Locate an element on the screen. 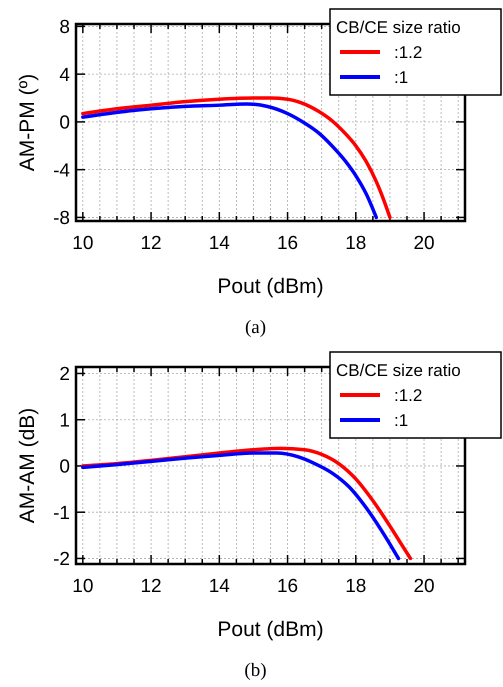 The width and height of the screenshot is (503, 687). y-tick-label: -1 is located at coordinates (61, 513).